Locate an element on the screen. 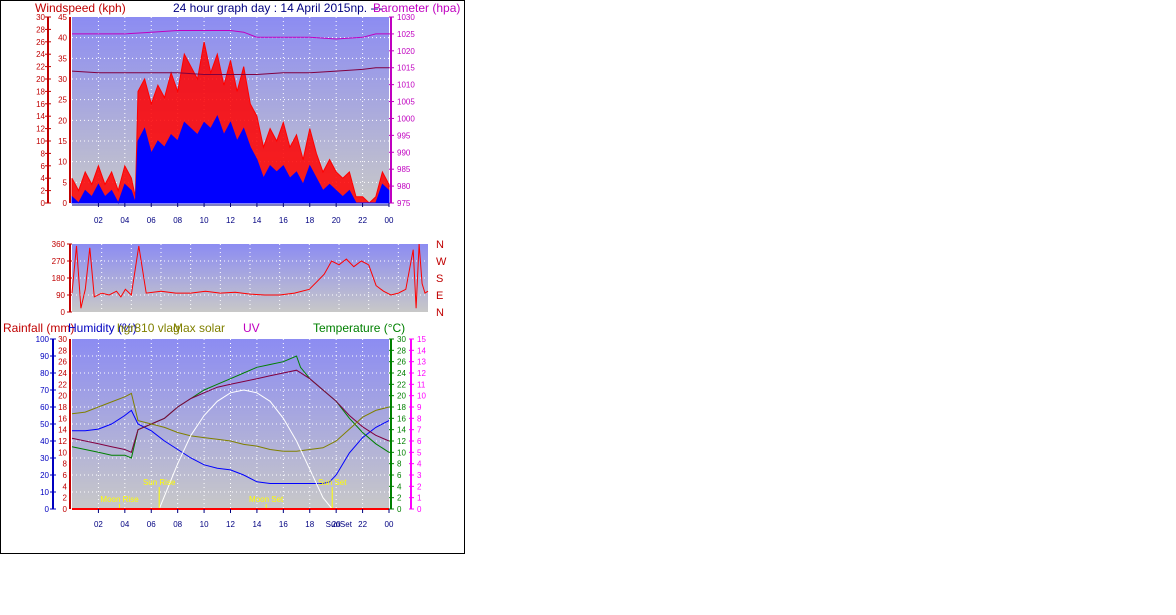  temperature-tick-label: 12 is located at coordinates (401, 441).